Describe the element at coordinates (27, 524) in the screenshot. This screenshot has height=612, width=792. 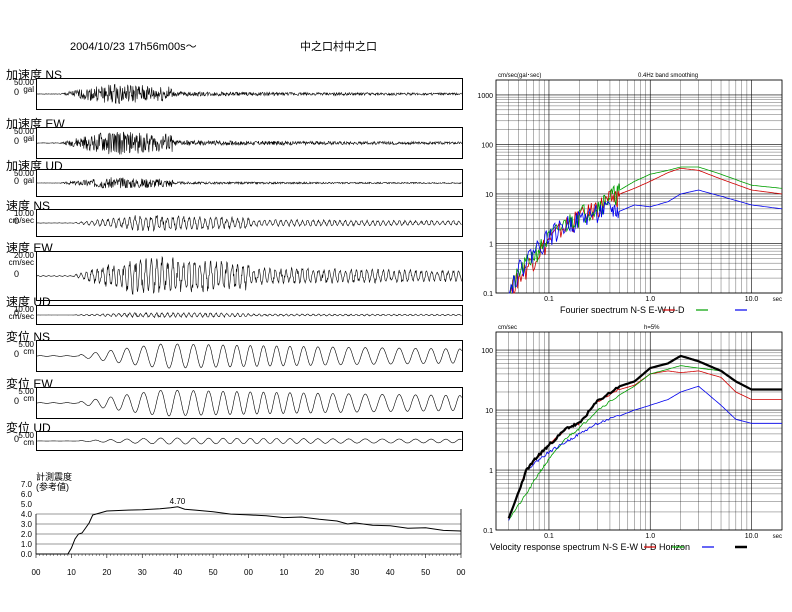
I see `y-tick-label: 3.0` at that location.